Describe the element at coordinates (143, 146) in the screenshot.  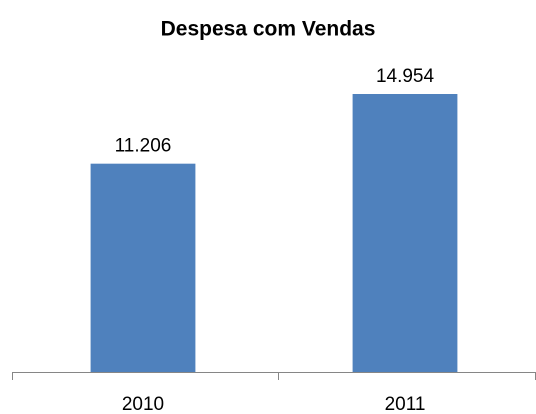
I see `data-label: 11.206` at that location.